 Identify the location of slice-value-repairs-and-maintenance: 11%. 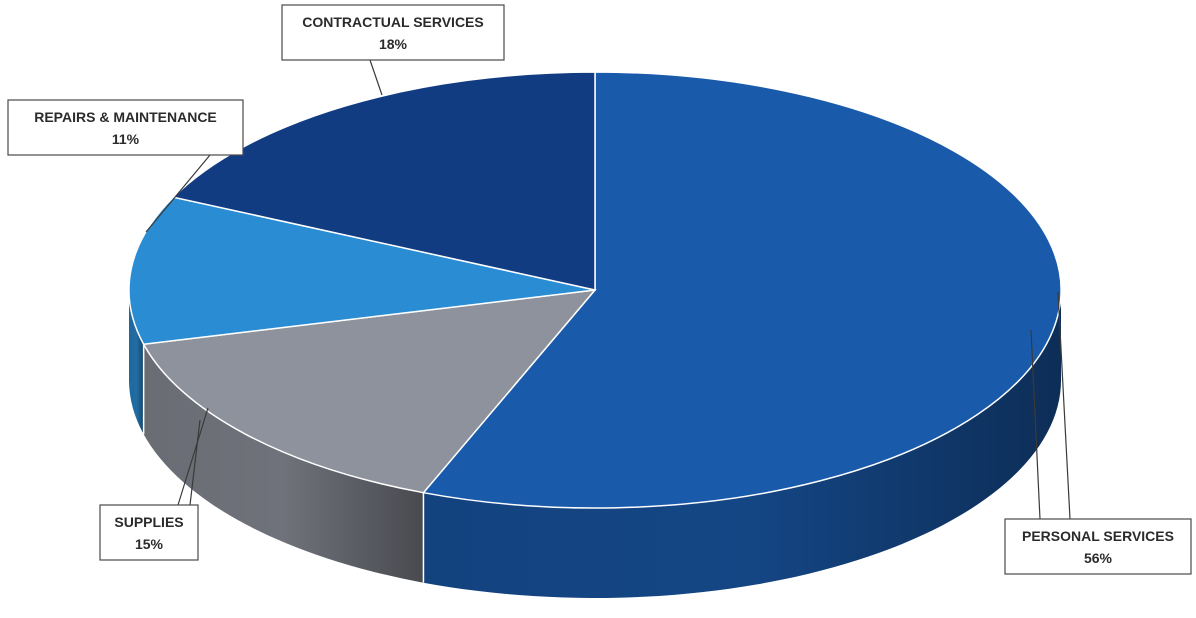
(126, 139).